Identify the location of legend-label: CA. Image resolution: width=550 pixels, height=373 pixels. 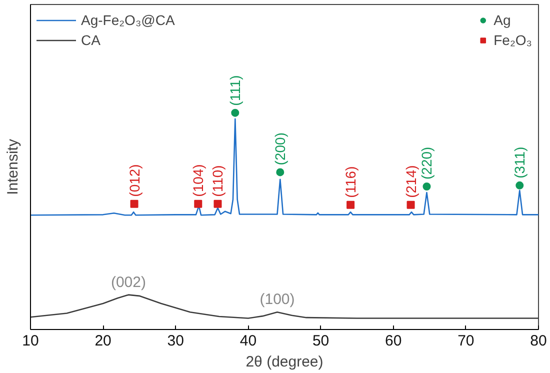
(91, 40).